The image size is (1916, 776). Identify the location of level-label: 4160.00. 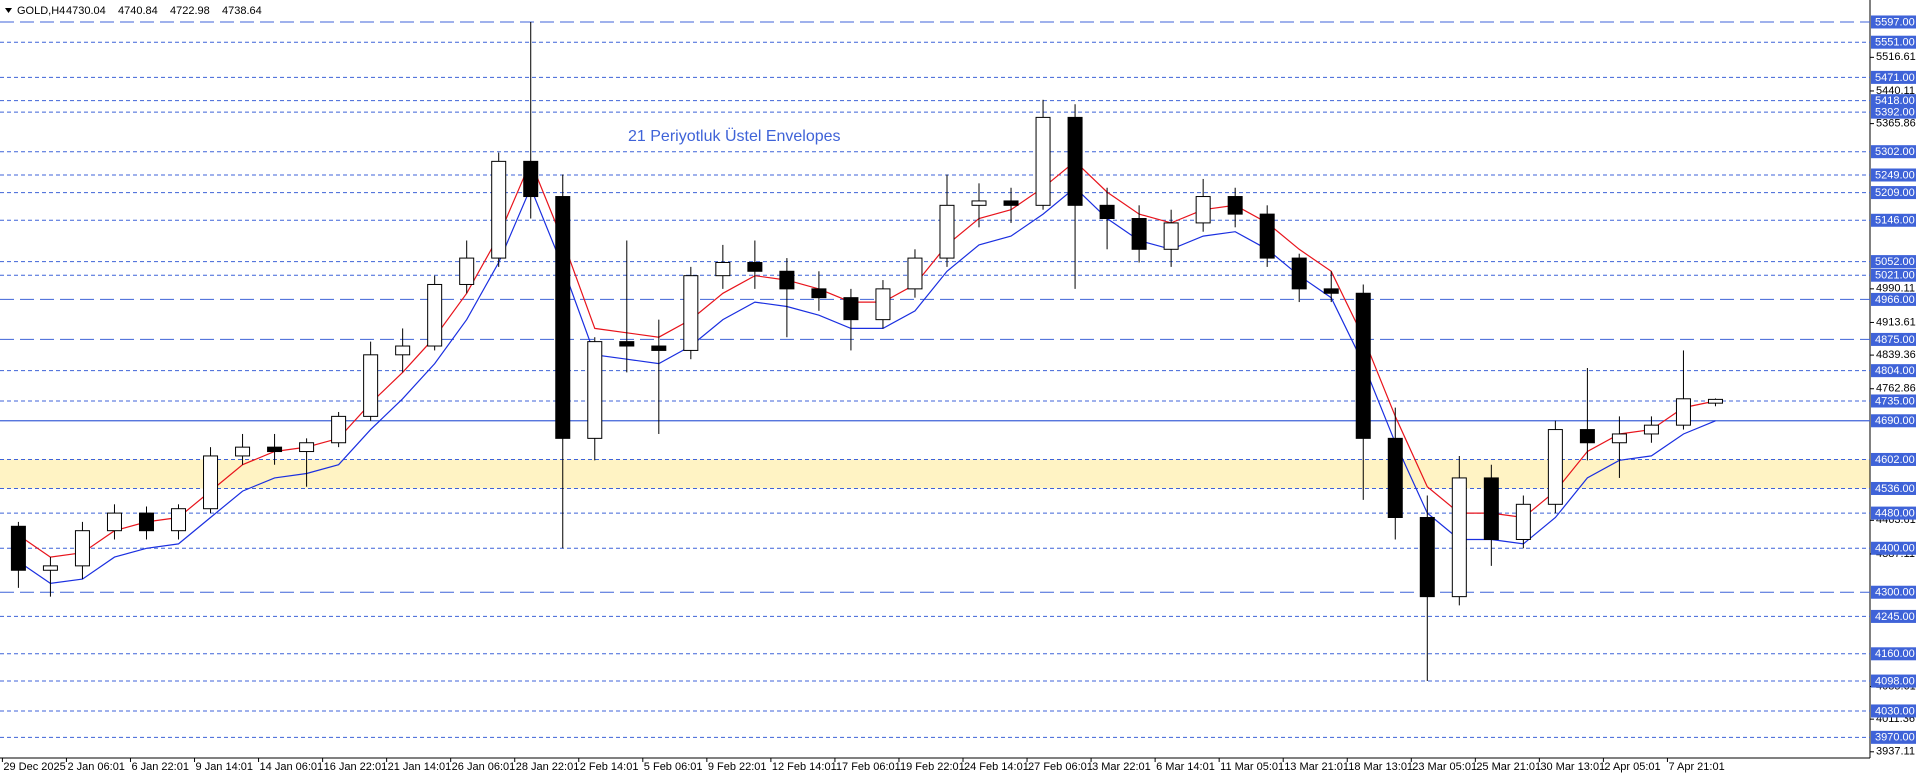
(1895, 654).